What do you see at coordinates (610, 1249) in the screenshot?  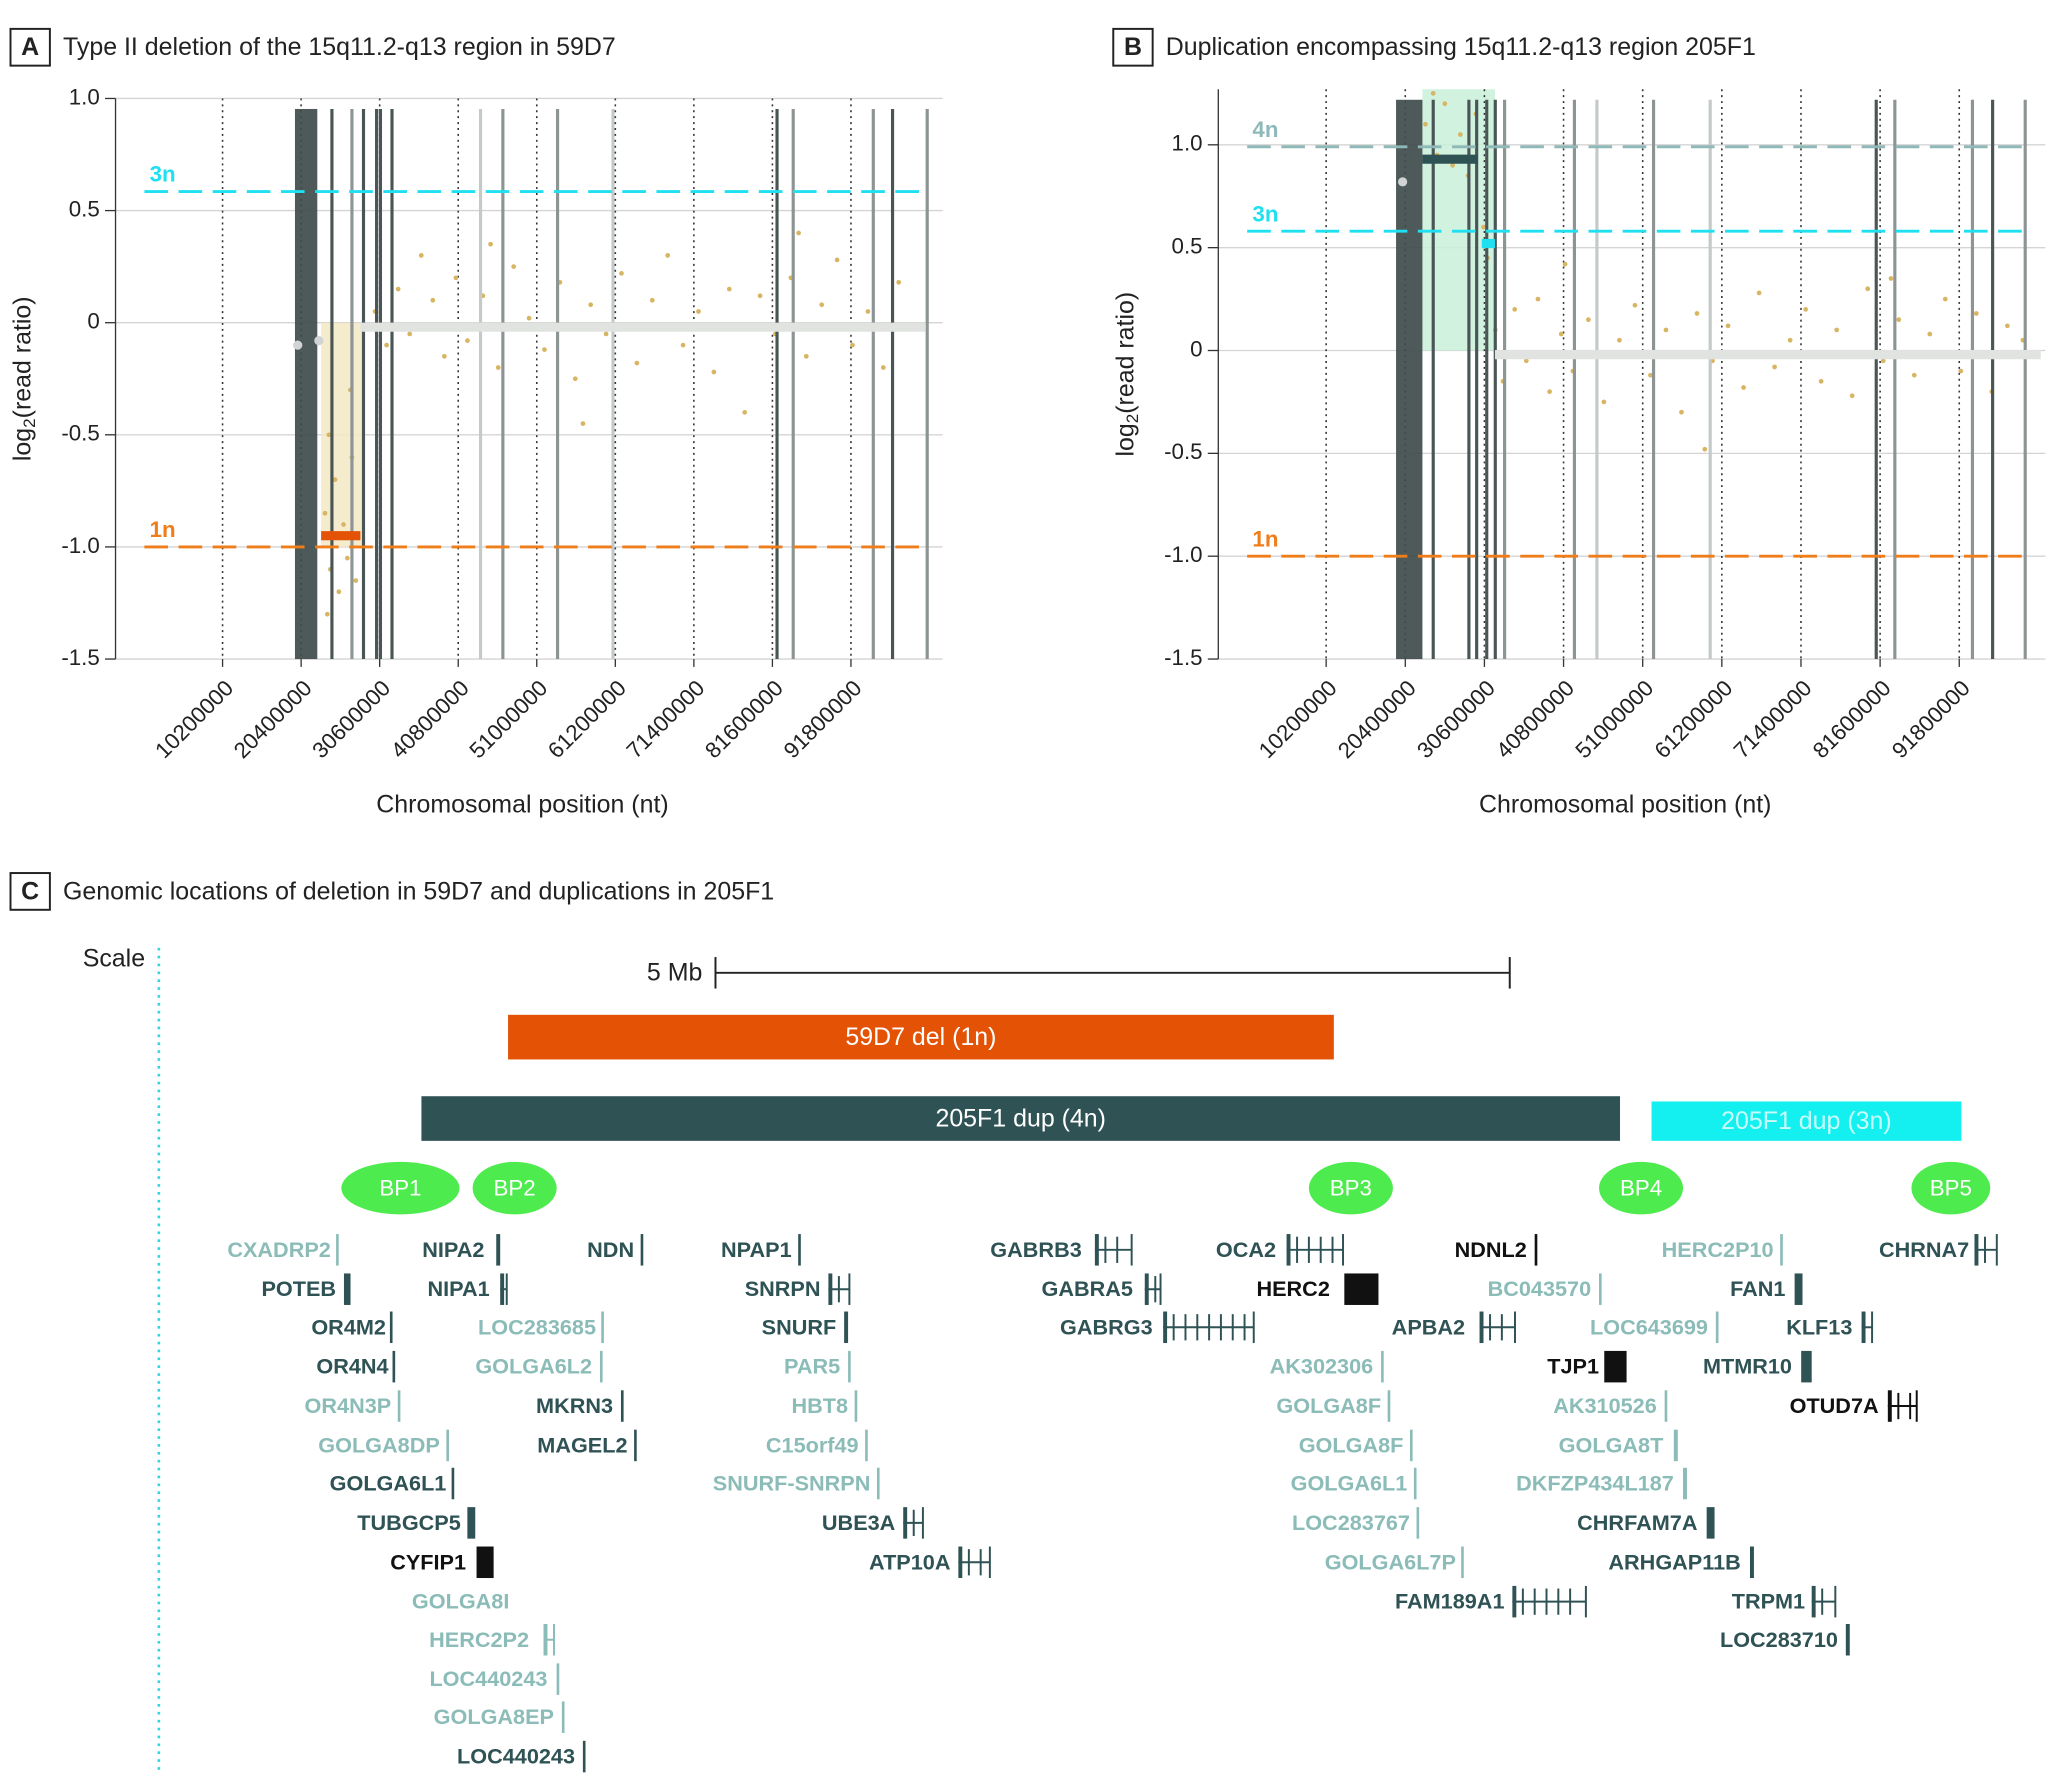 I see `gene-label: NDN` at bounding box center [610, 1249].